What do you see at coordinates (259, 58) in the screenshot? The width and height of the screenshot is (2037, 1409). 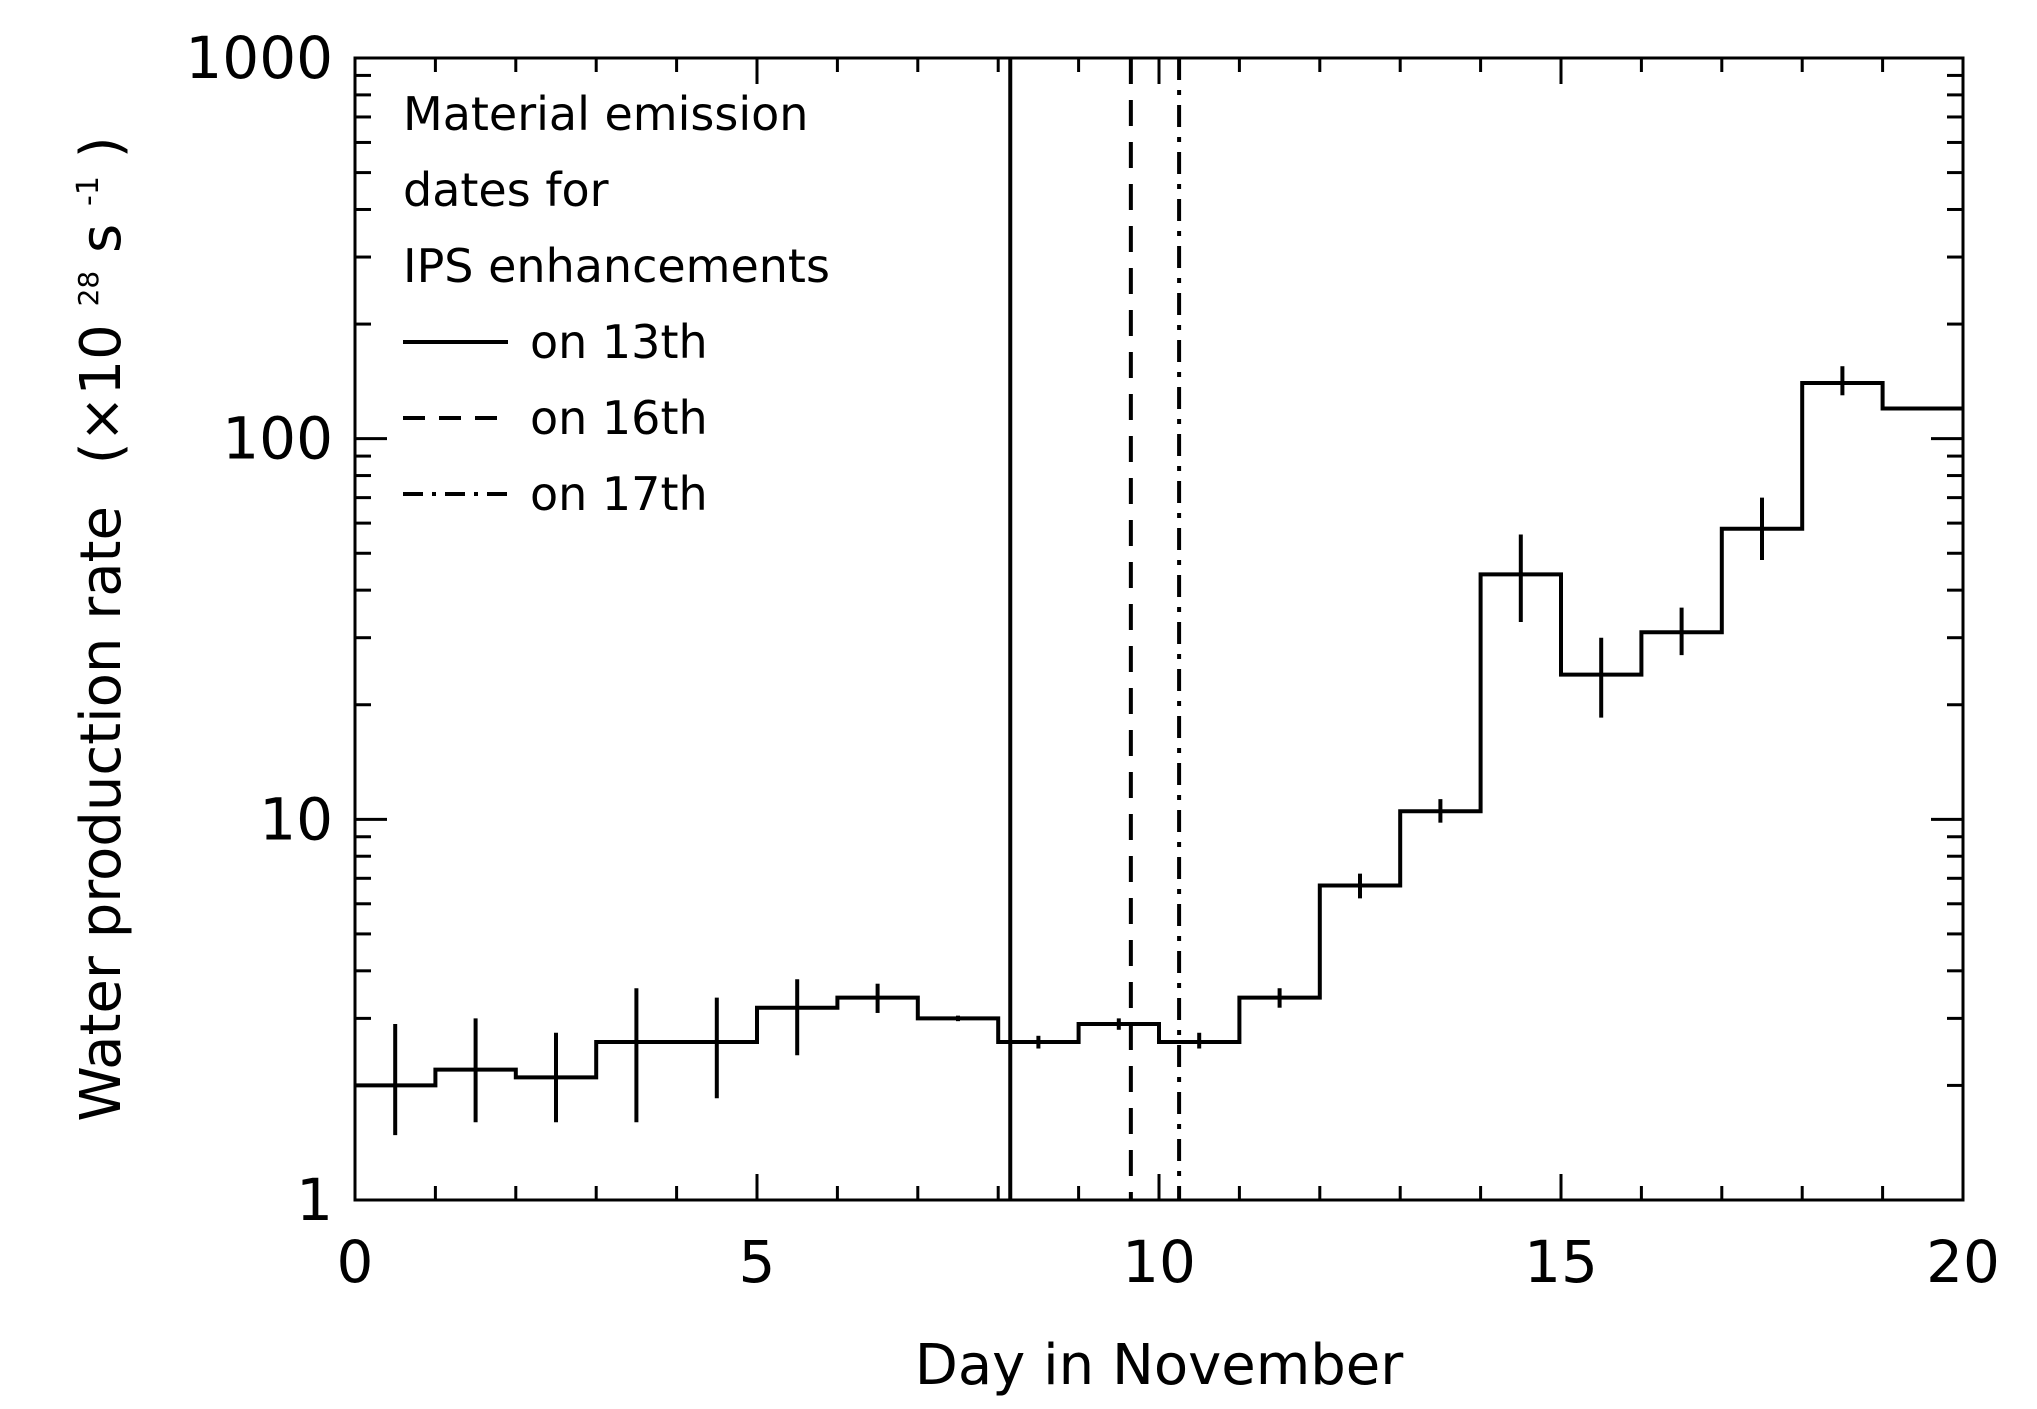 I see `y-tick-label: 1000` at bounding box center [259, 58].